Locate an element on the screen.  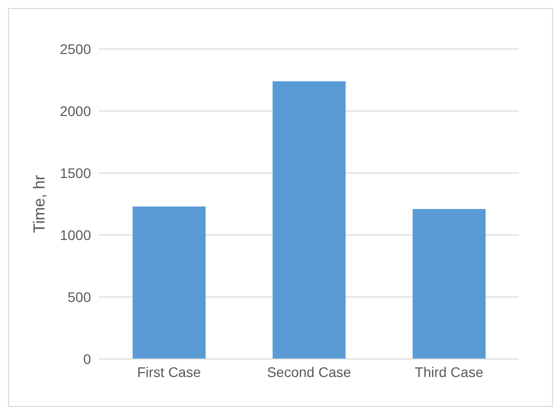
y-tick-label: 1000 is located at coordinates (76, 234).